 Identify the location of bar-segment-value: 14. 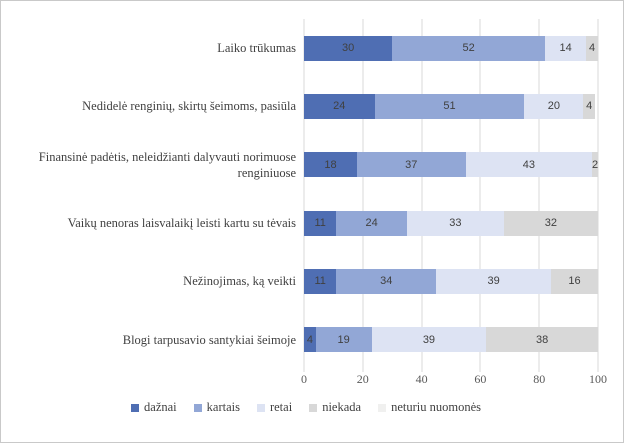
(565, 48).